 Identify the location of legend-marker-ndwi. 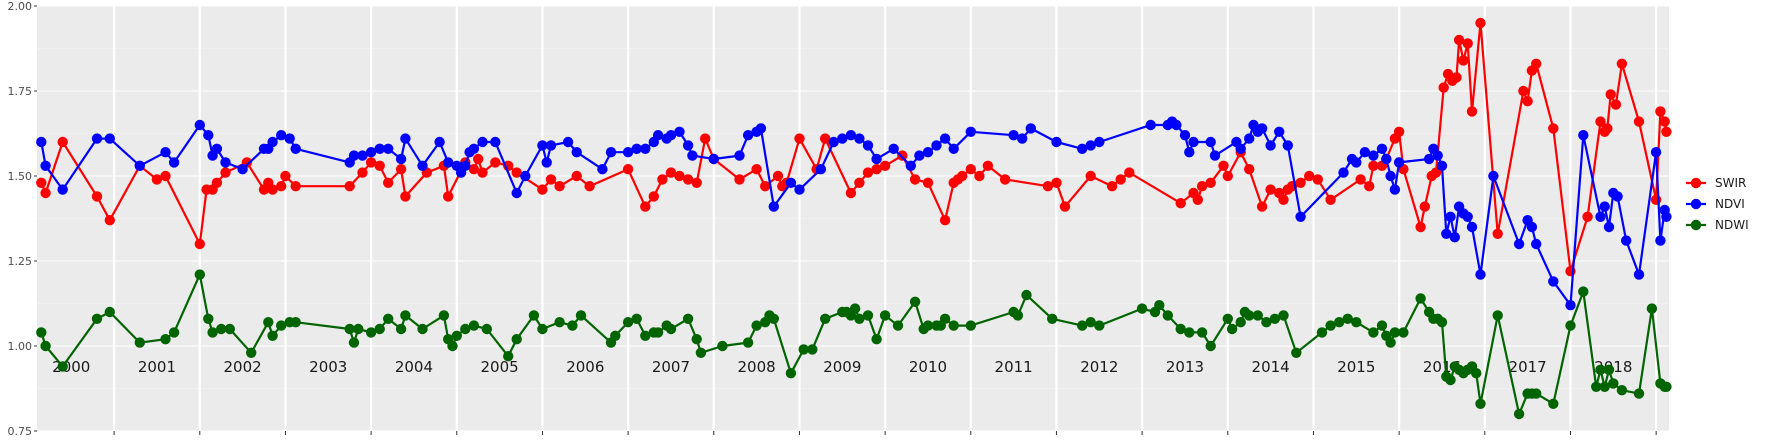
(1696, 225).